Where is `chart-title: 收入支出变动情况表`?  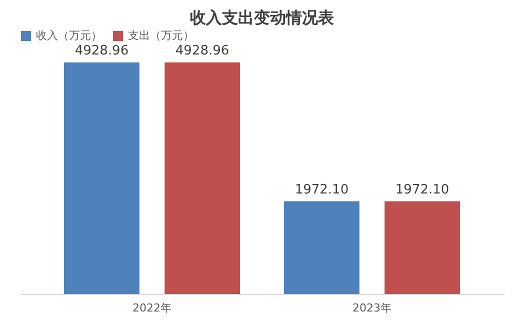
chart-title: 收入支出变动情况表 is located at coordinates (262, 17).